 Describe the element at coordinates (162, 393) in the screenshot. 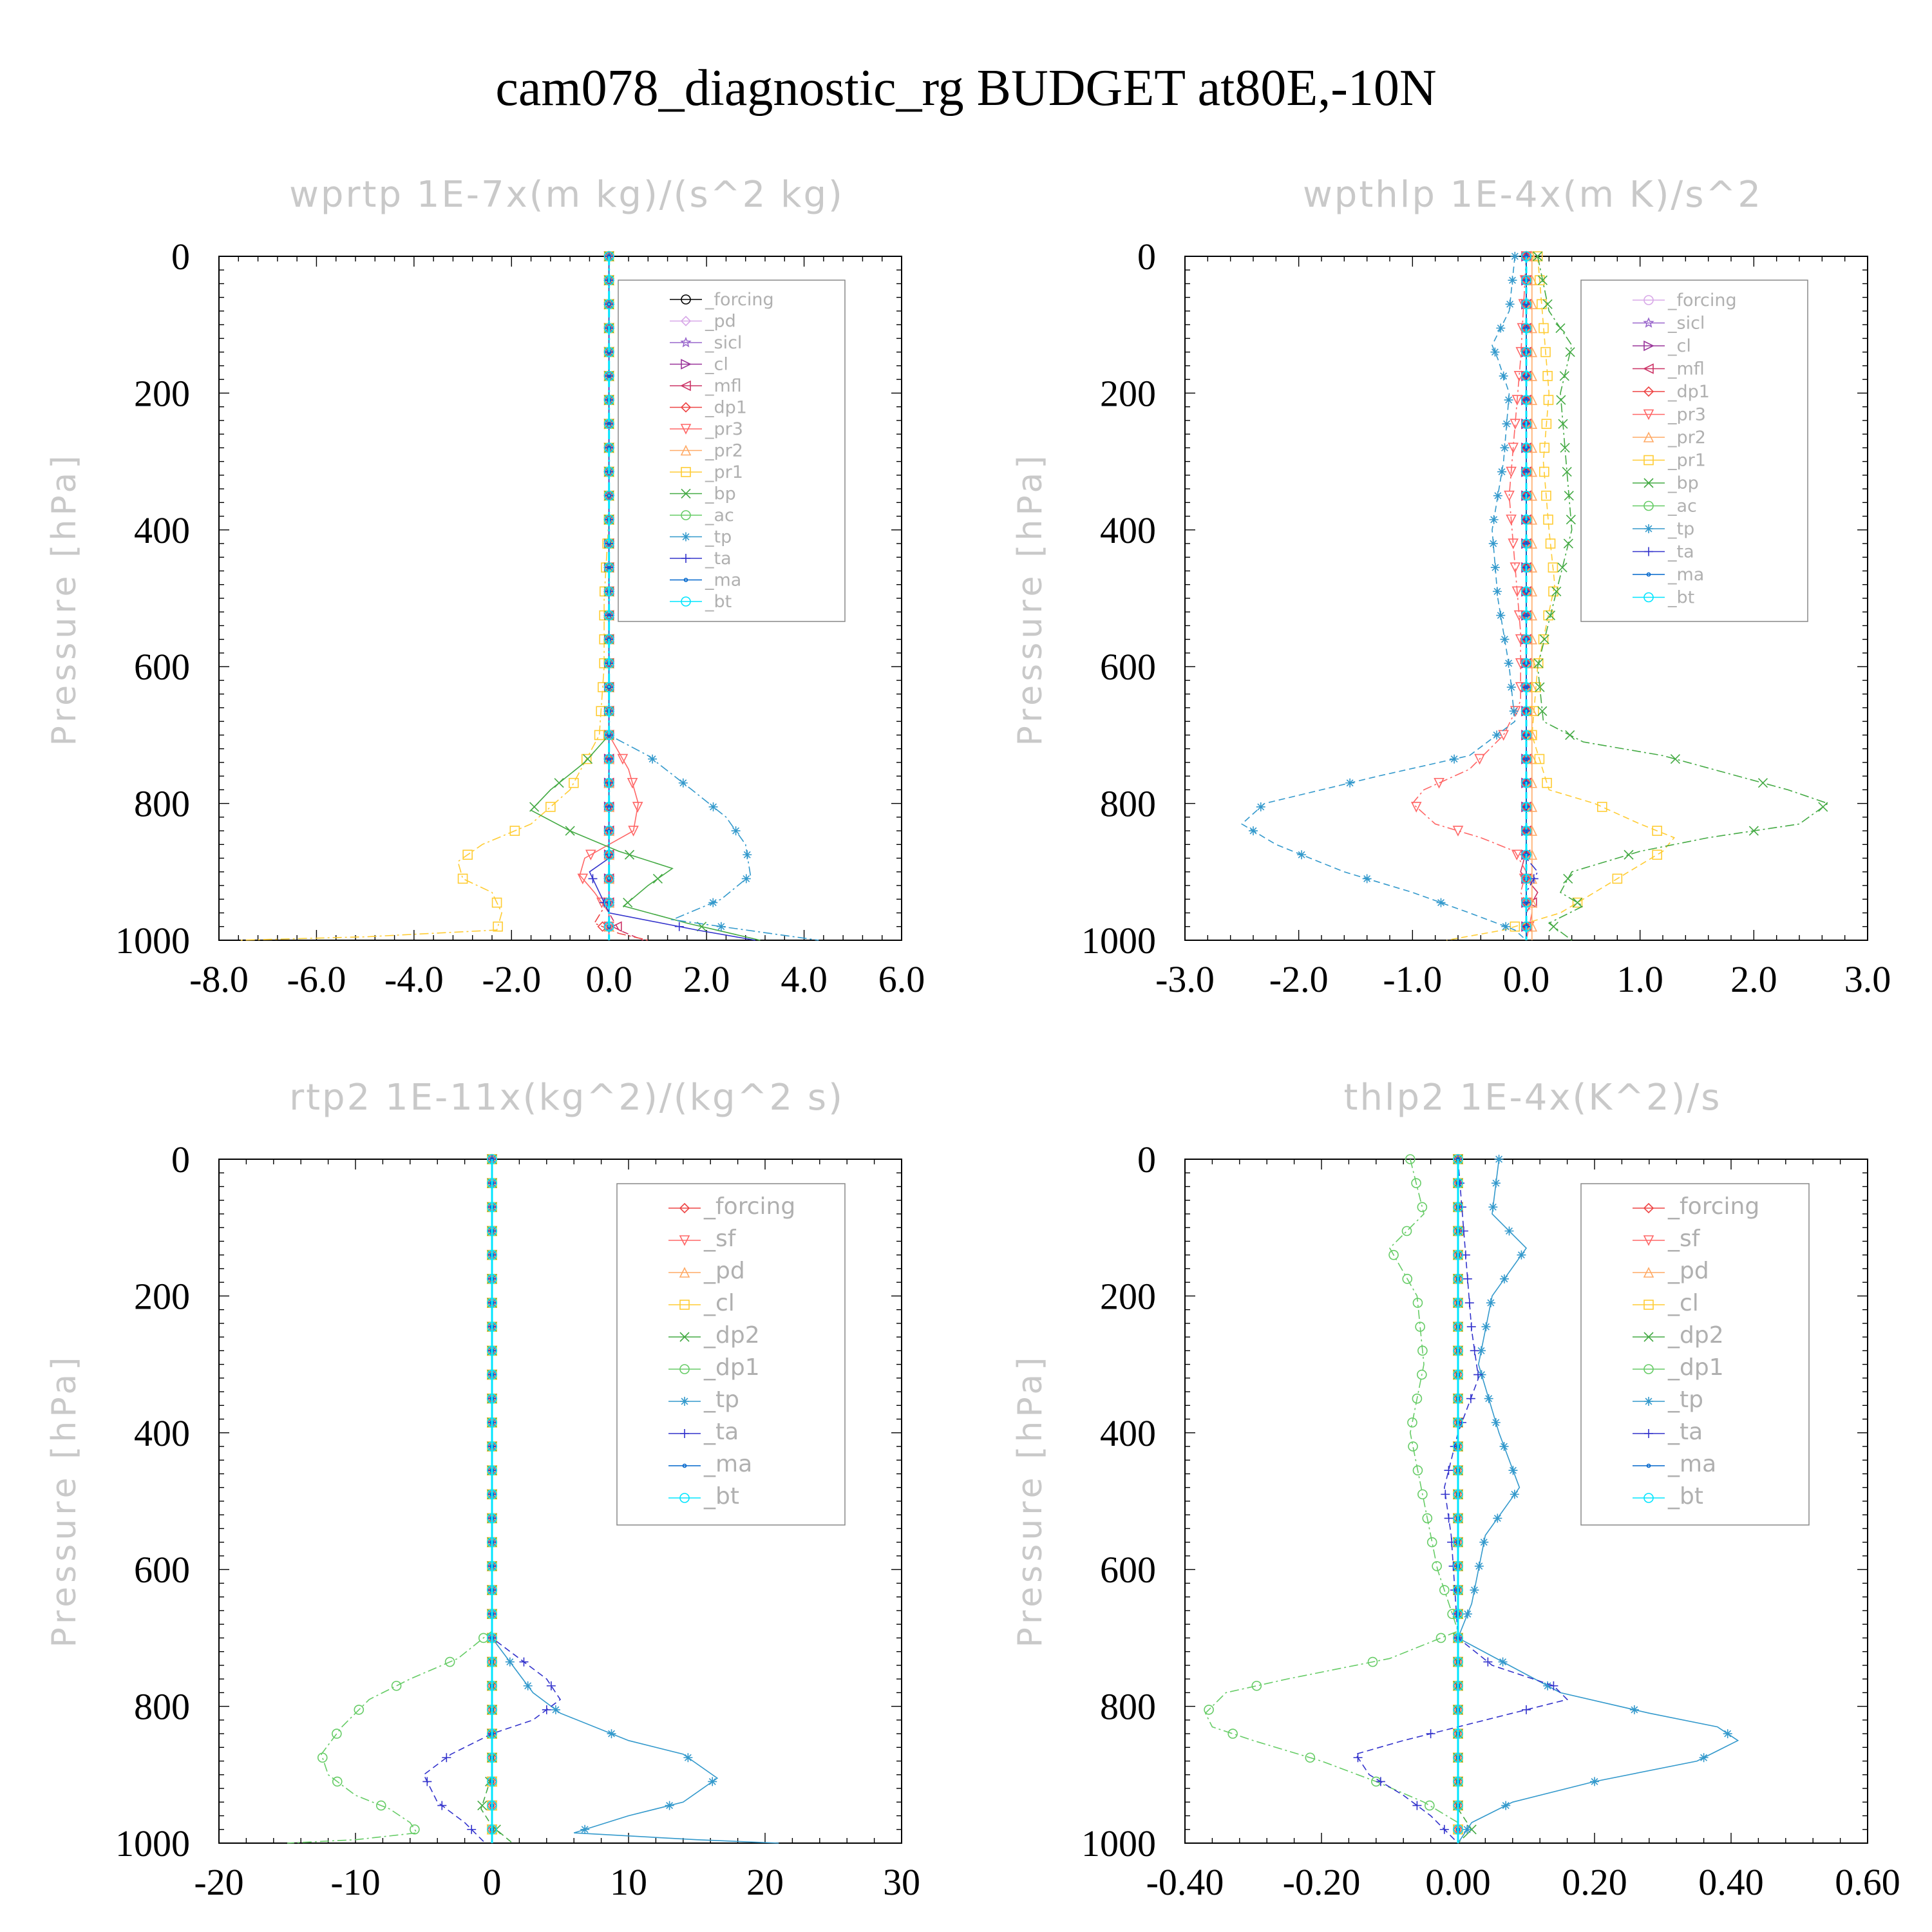

I see `y-tick-label: 200` at that location.